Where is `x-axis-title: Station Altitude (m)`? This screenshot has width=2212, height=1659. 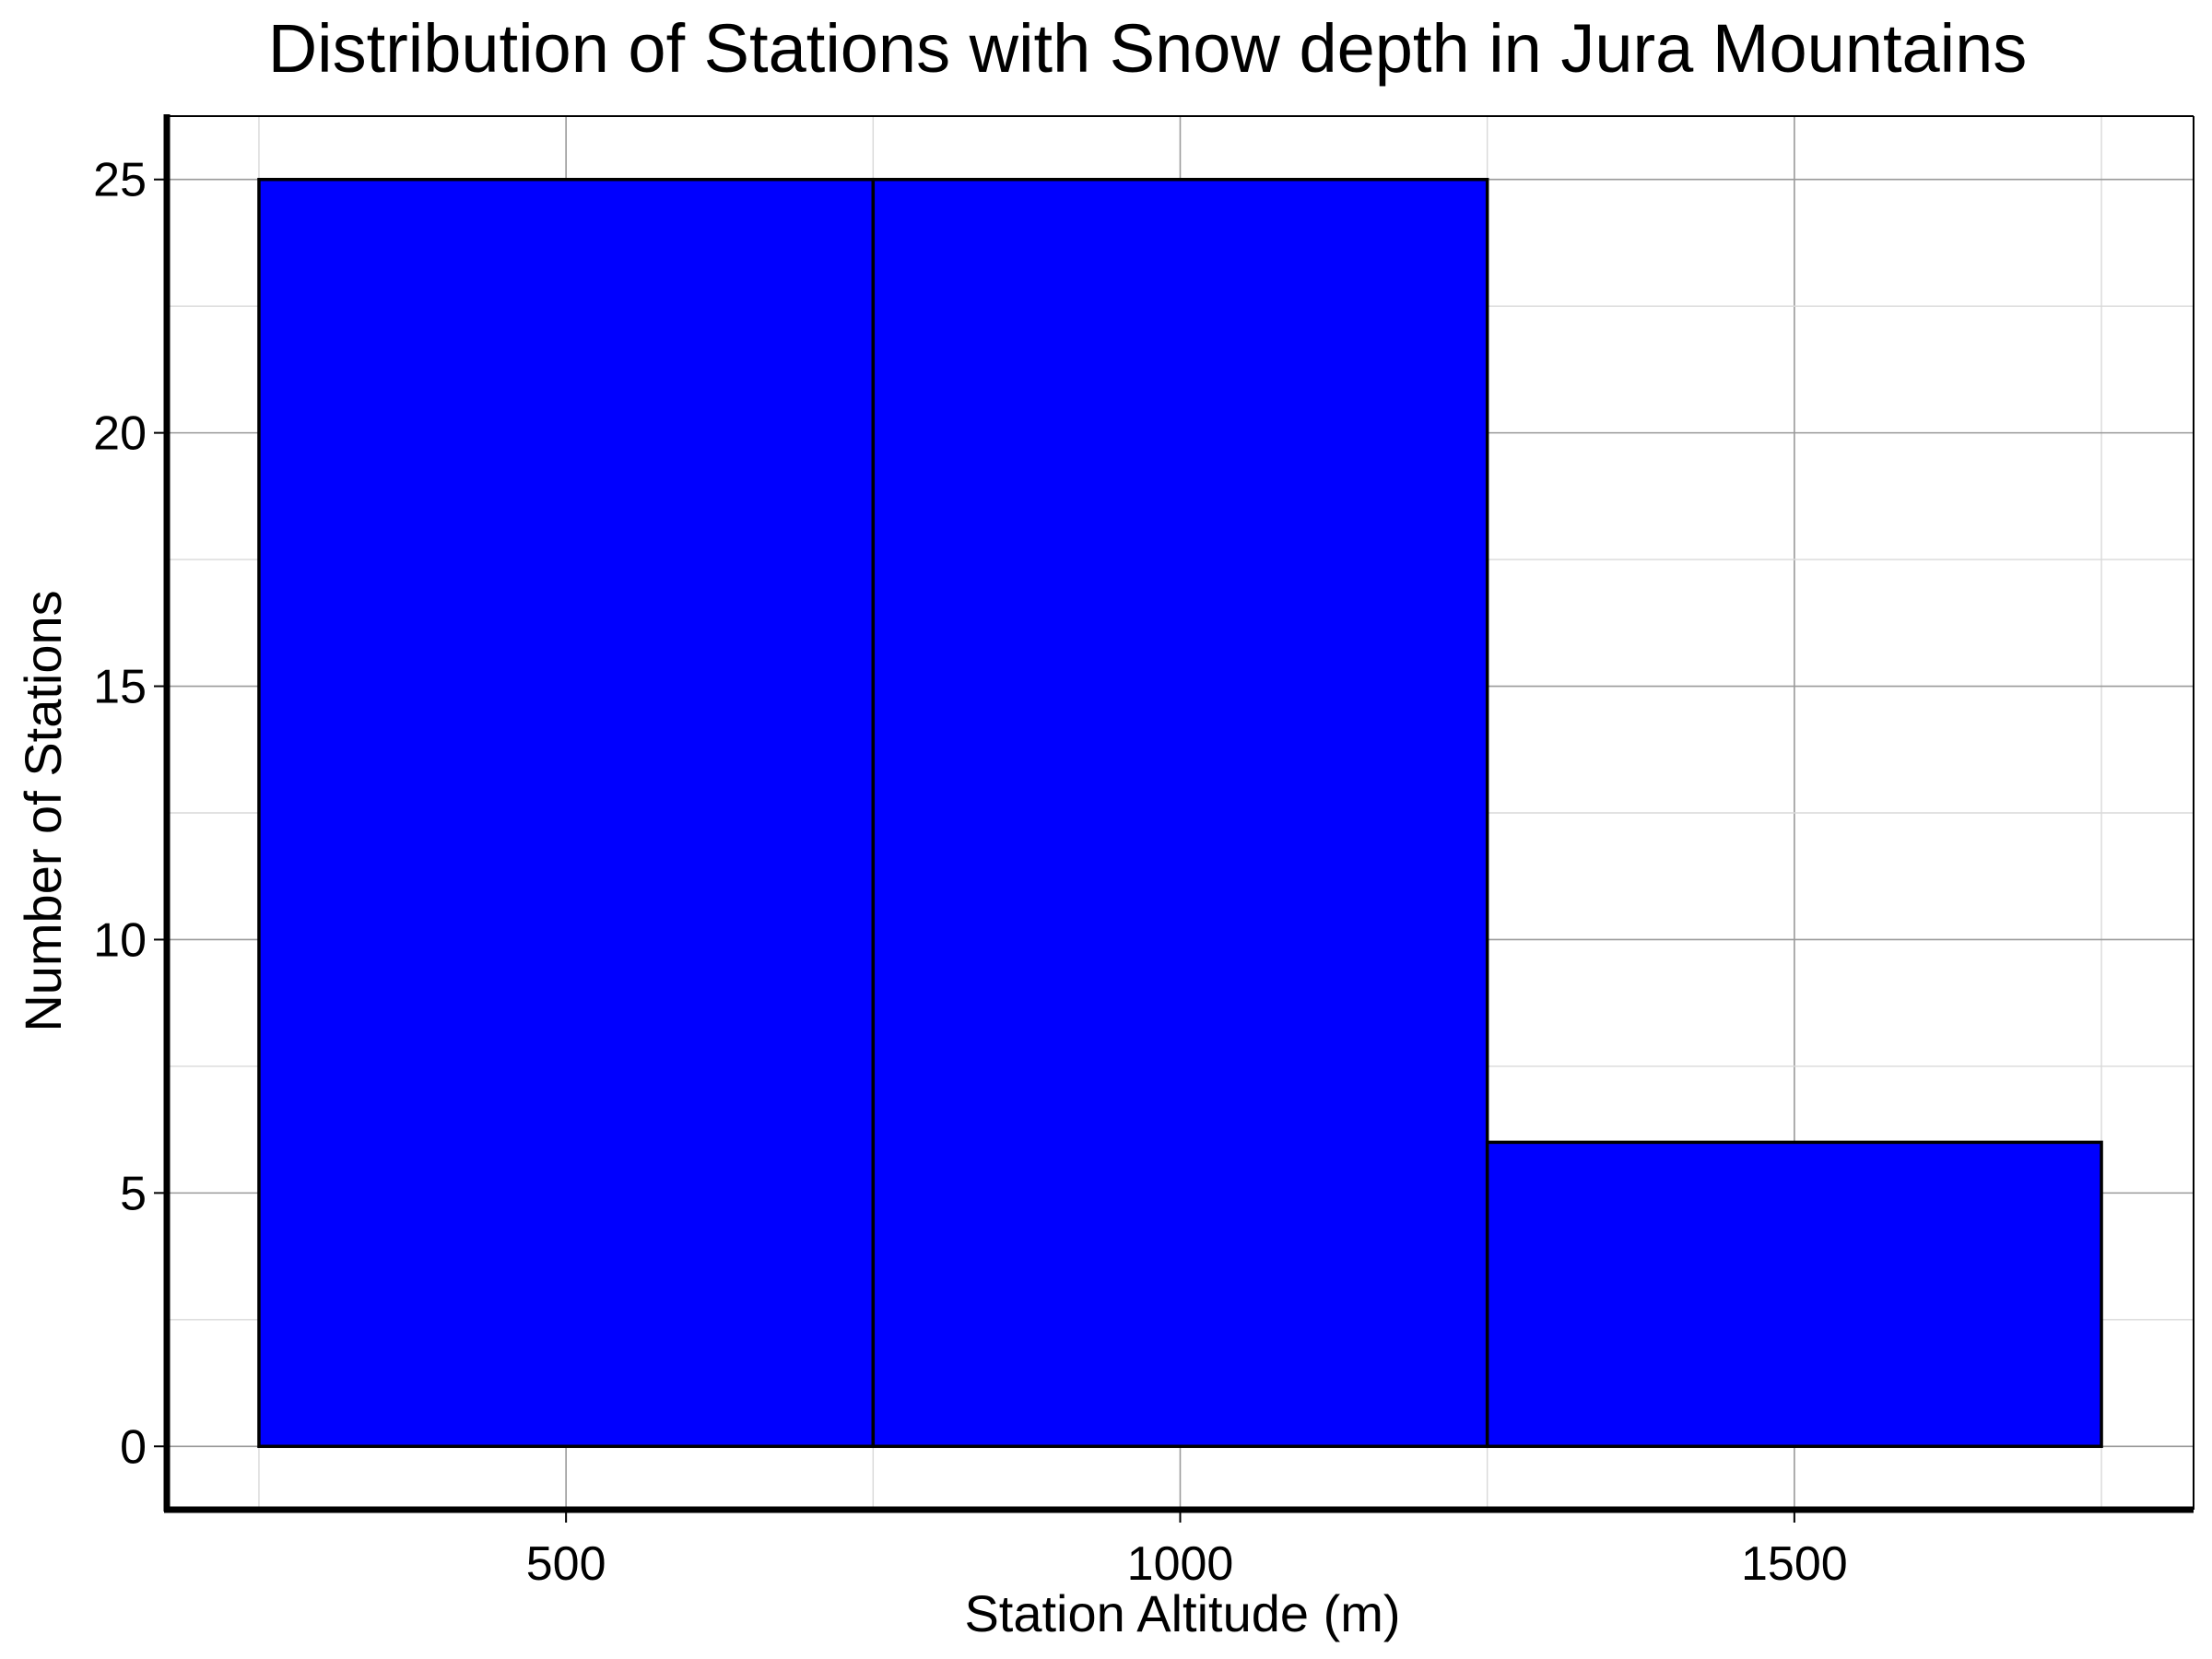 x-axis-title: Station Altitude (m) is located at coordinates (1182, 1613).